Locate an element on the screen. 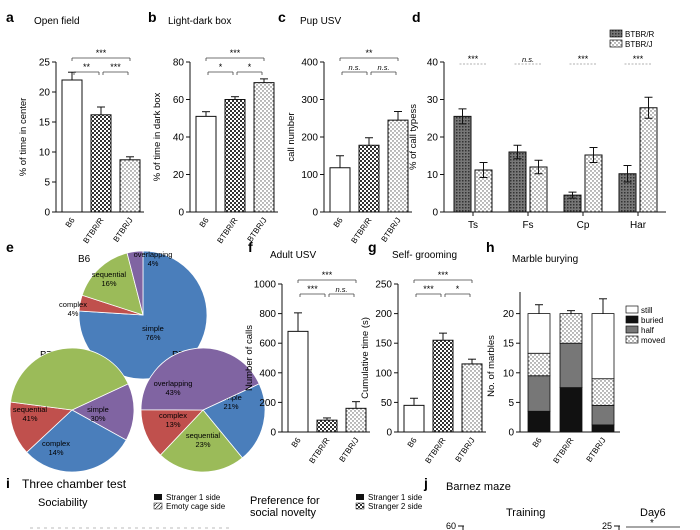 The height and width of the screenshot is (530, 700). y-tick-label: 5 is located at coordinates (511, 403).